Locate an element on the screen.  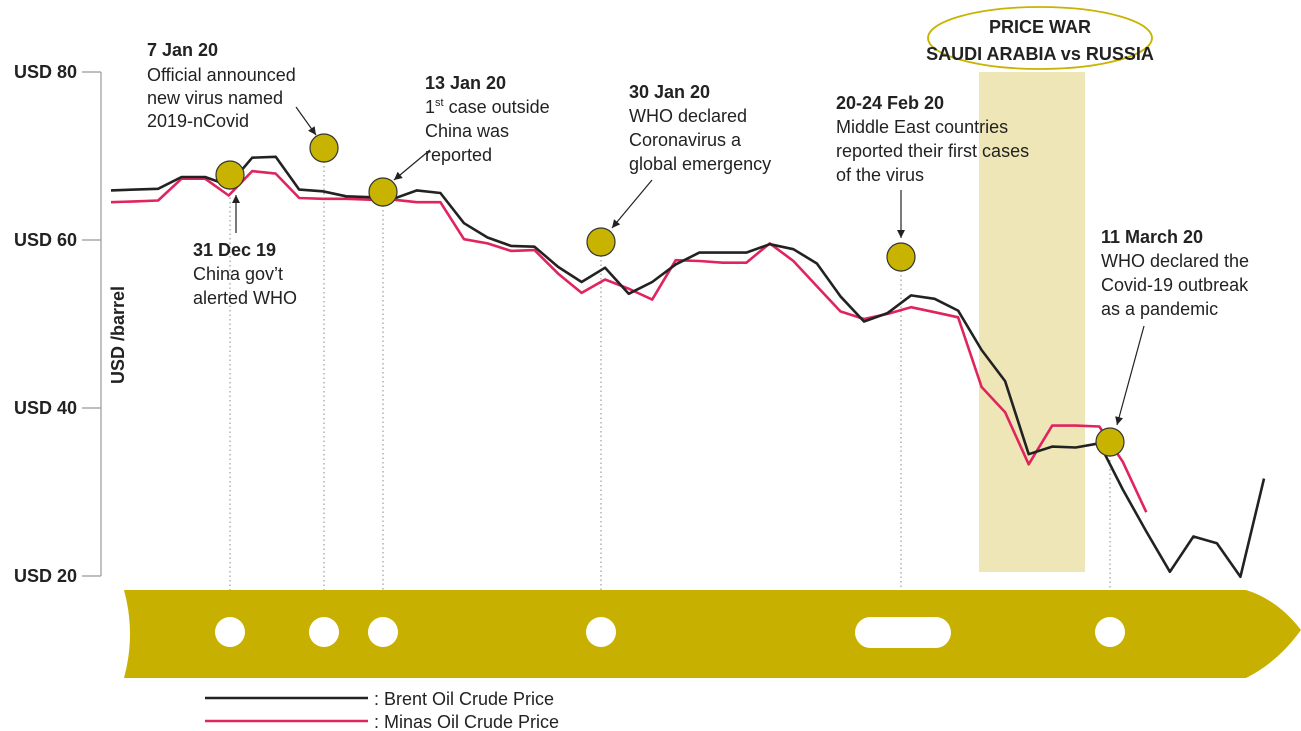
annotation-date: 30 Jan 20 is located at coordinates (669, 92).